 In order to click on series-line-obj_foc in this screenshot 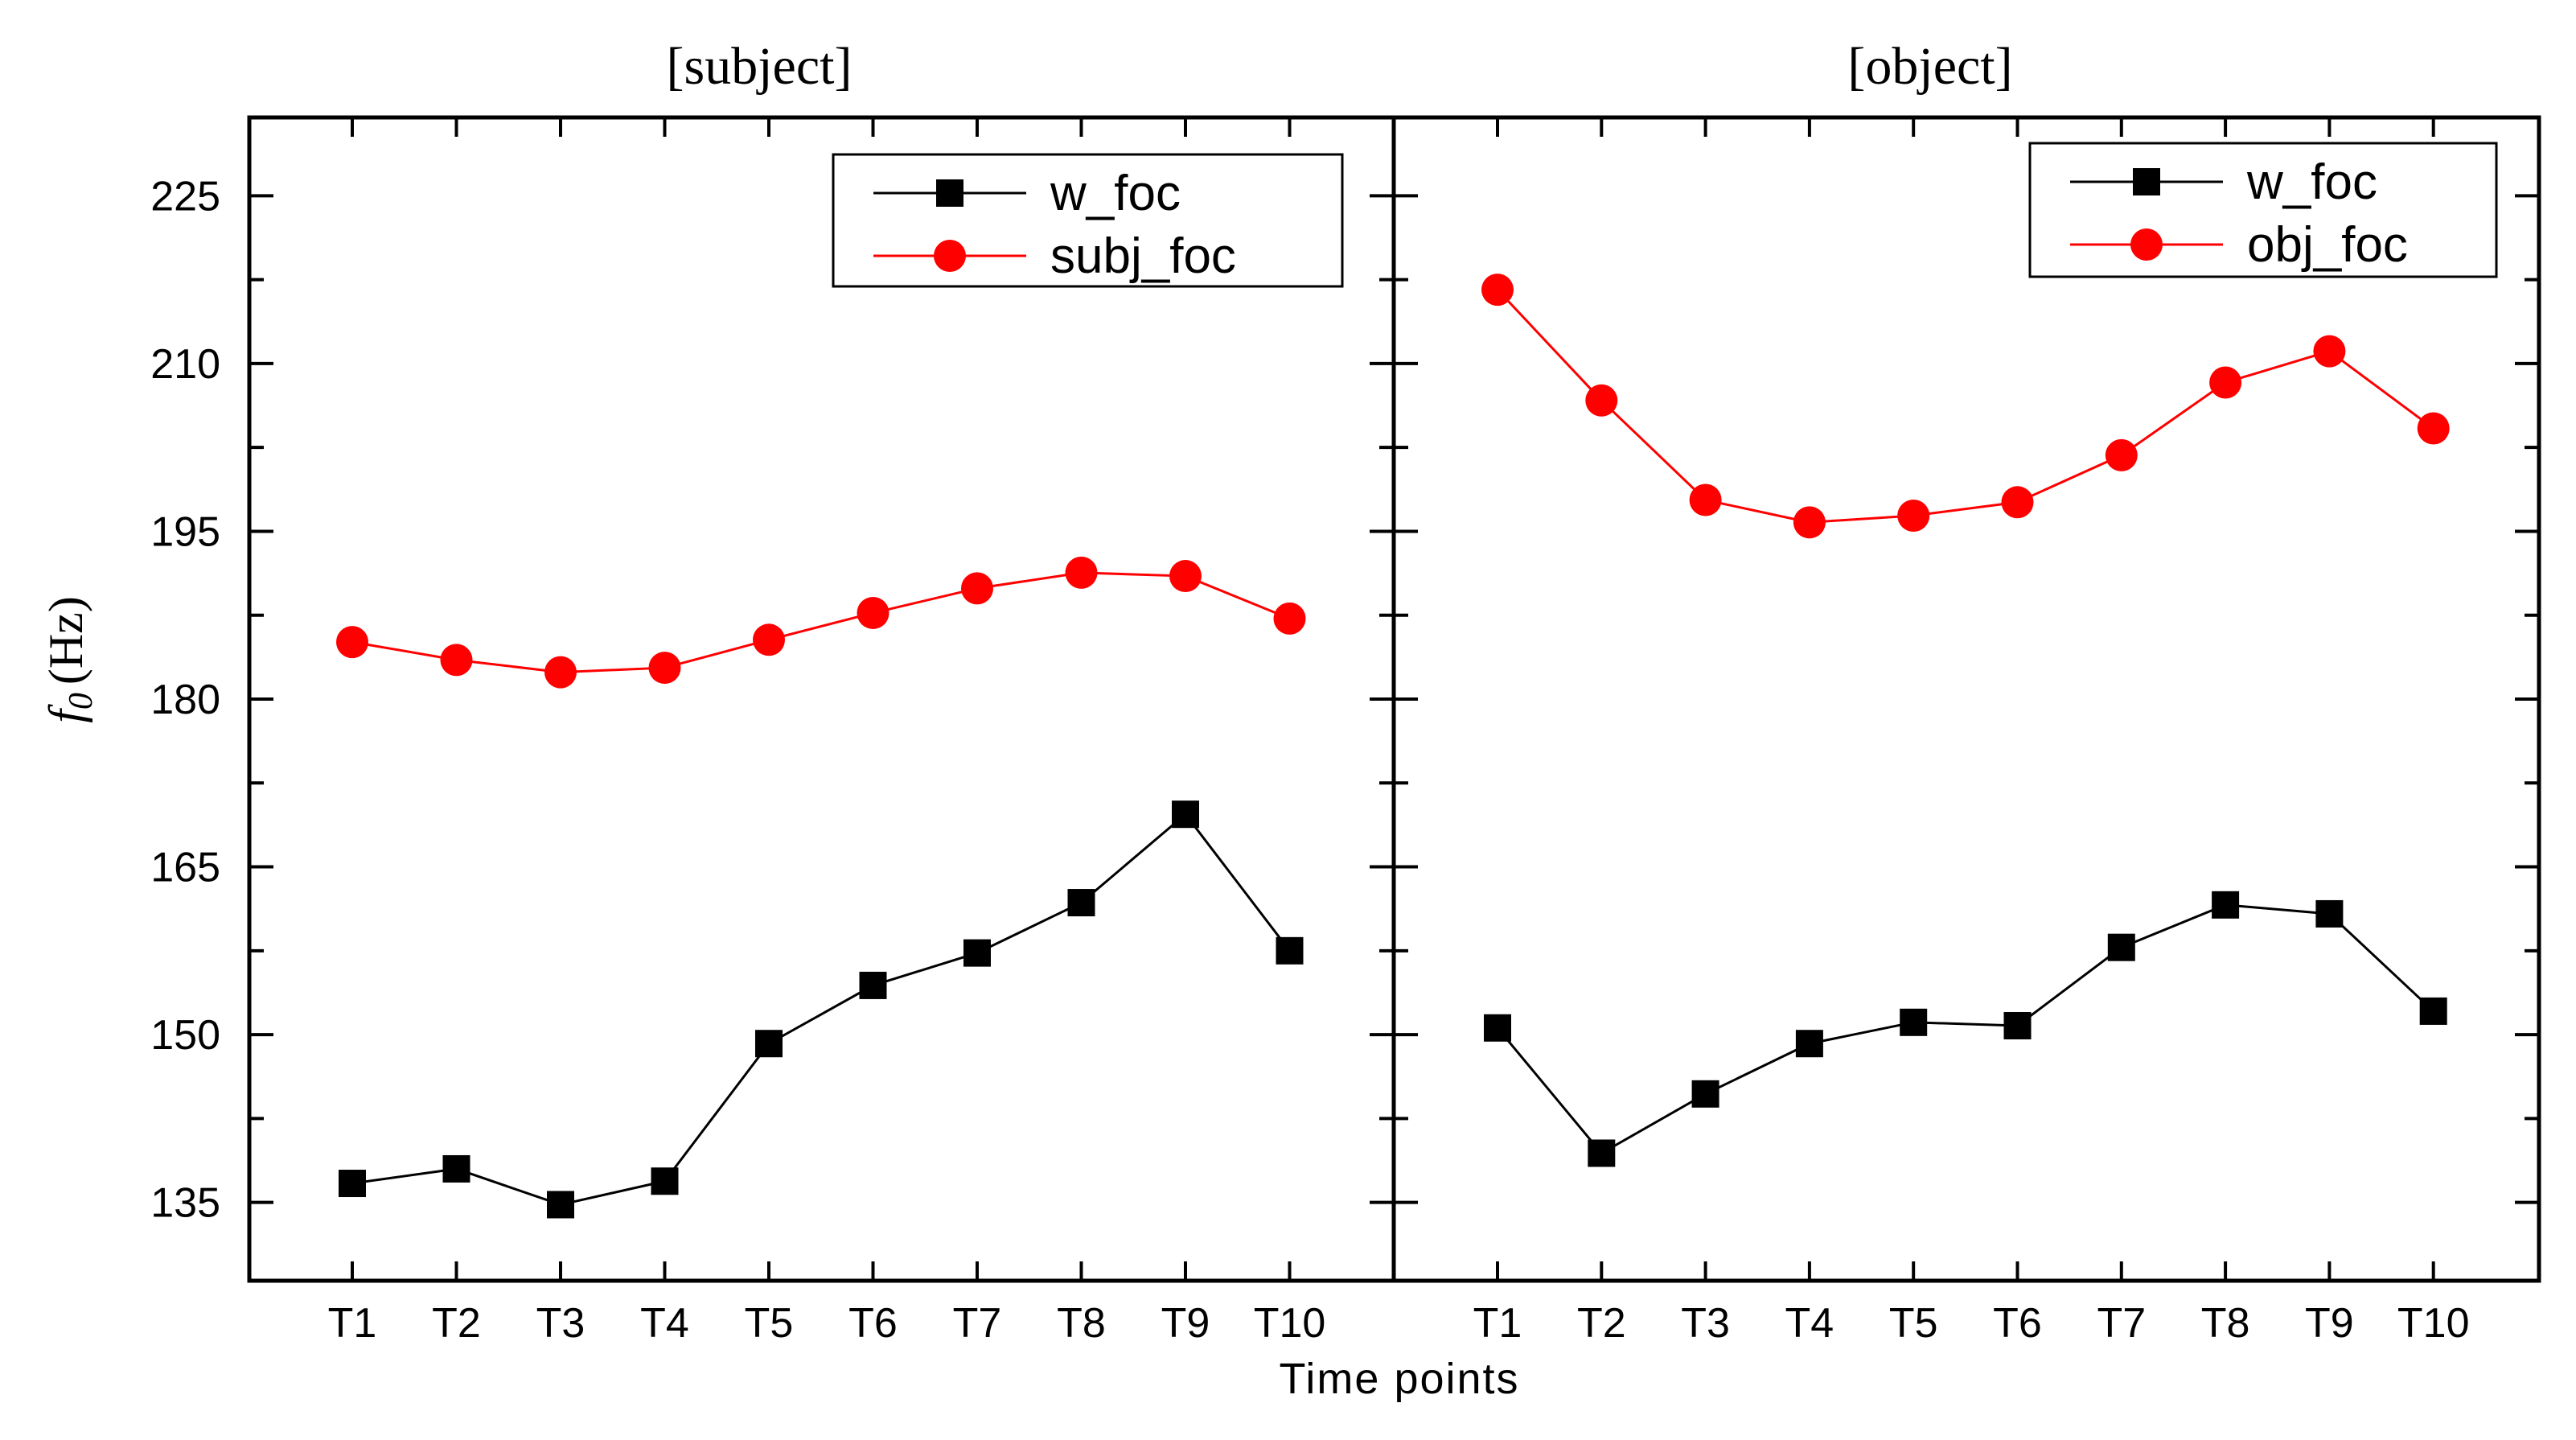, I will do `click(1965, 407)`.